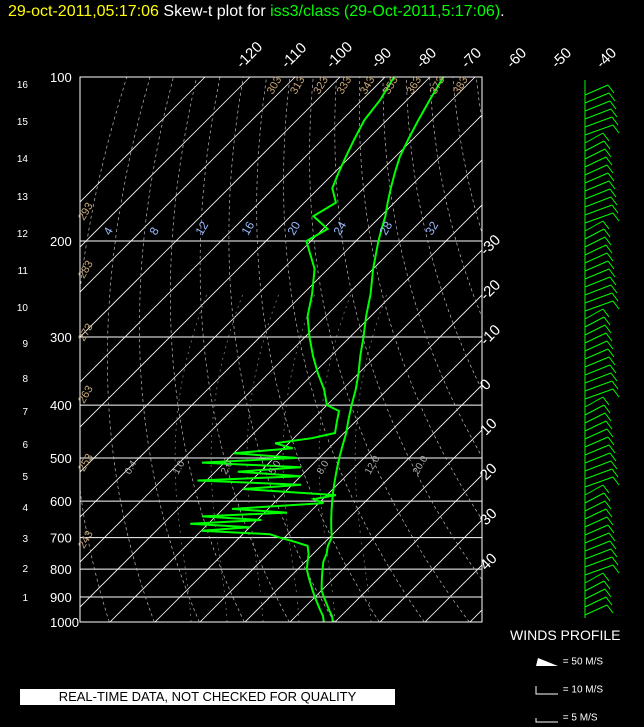 The width and height of the screenshot is (644, 727). I want to click on height-tick-label: 9, so click(25, 344).